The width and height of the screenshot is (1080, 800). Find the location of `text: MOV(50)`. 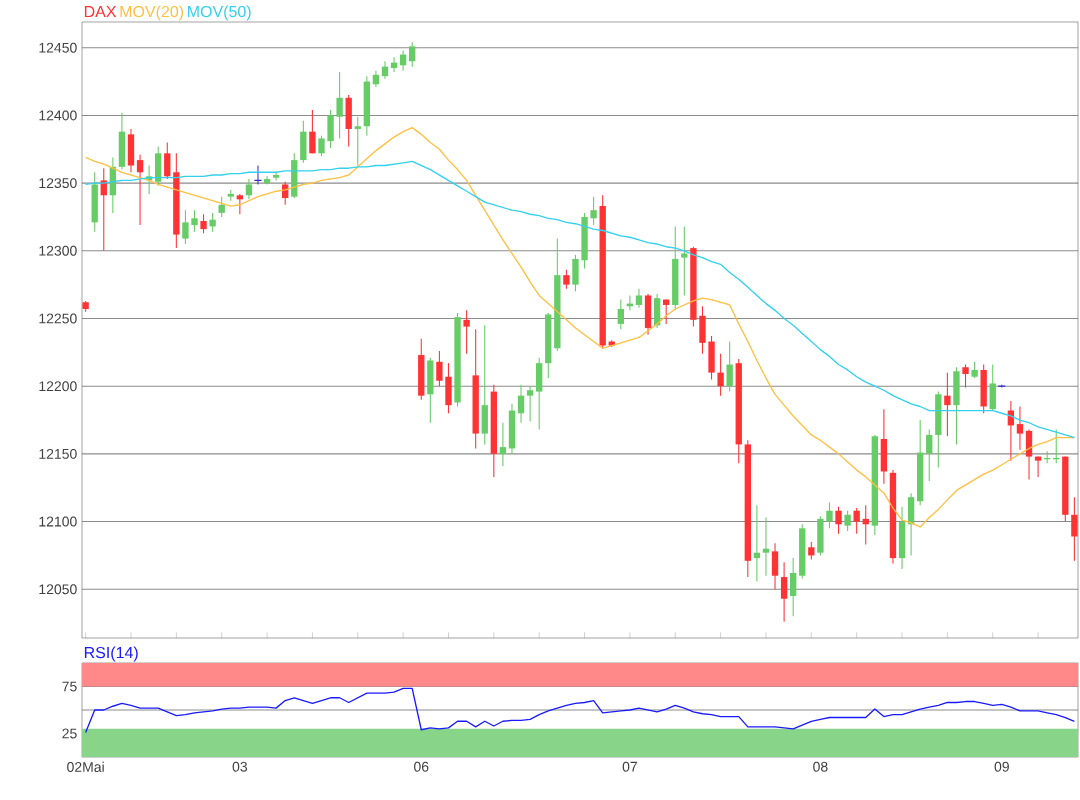

text: MOV(50) is located at coordinates (219, 13).